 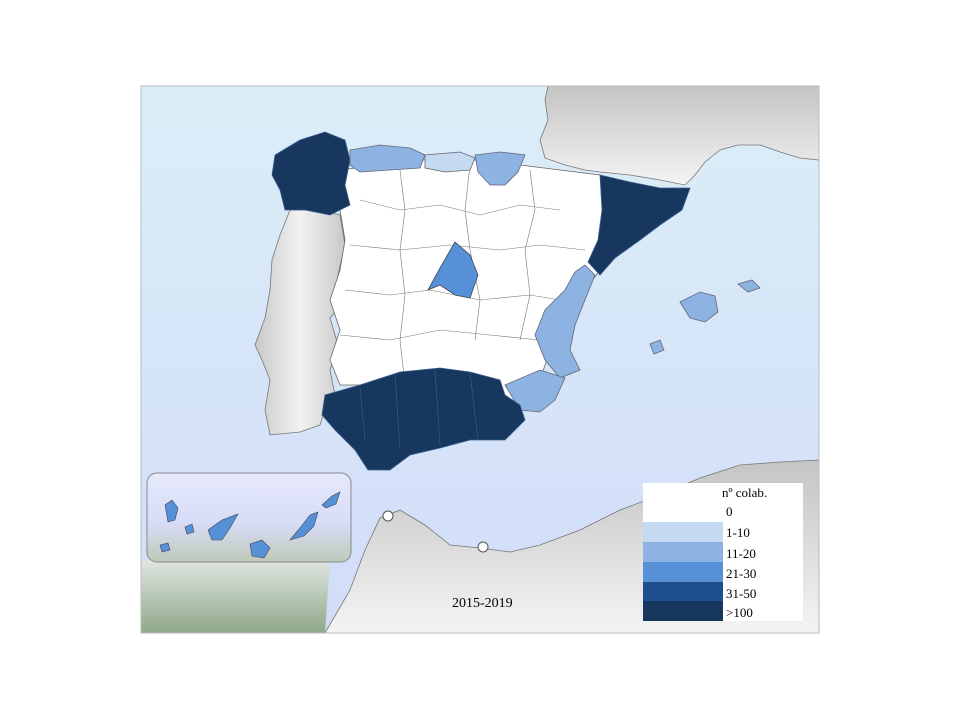 I want to click on canary-inset, so click(x=249, y=517).